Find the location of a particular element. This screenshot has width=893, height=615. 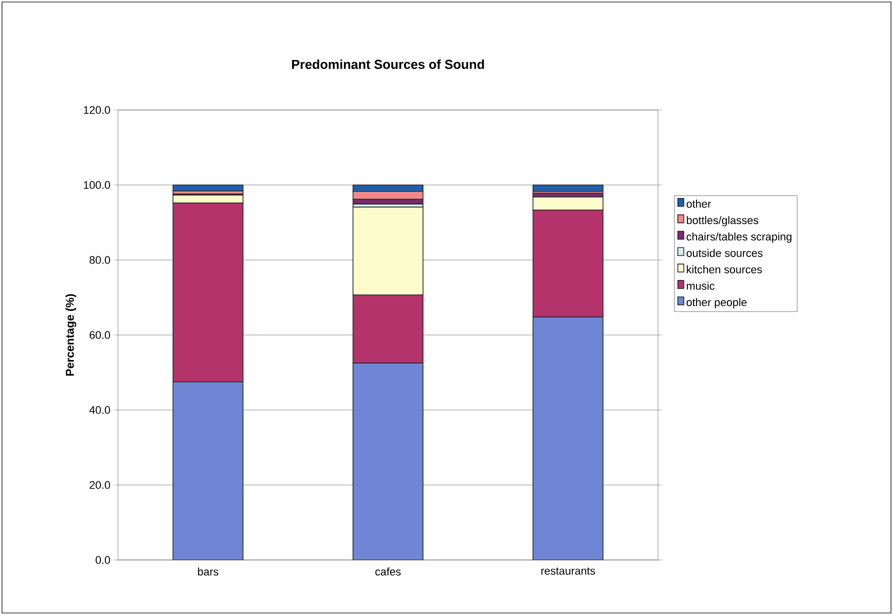

legend-label: kitchen sources is located at coordinates (724, 269).